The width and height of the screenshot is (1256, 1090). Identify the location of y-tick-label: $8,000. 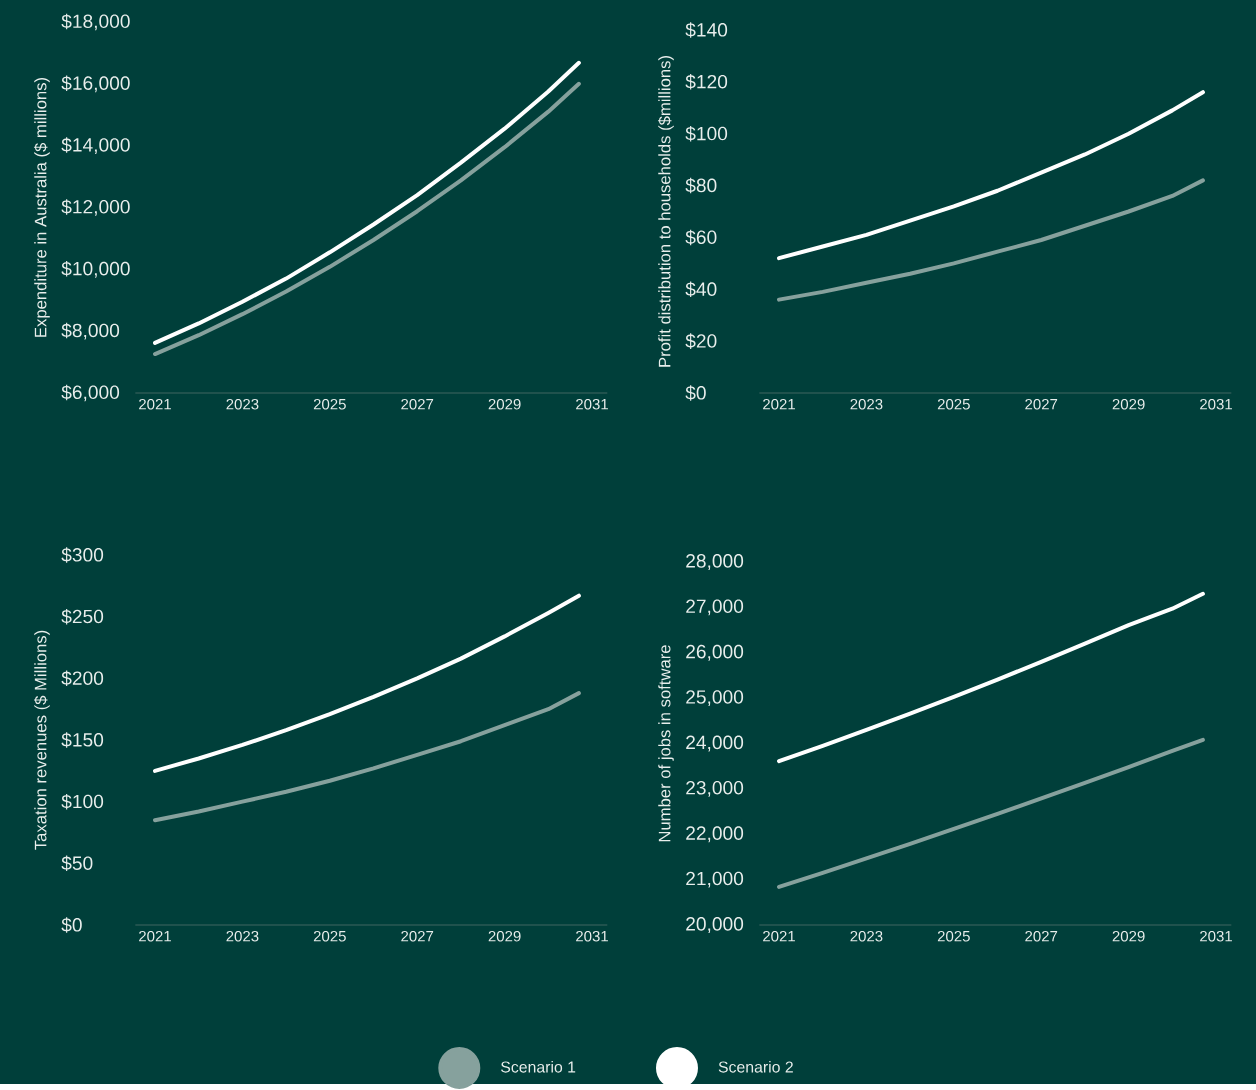
(90, 331).